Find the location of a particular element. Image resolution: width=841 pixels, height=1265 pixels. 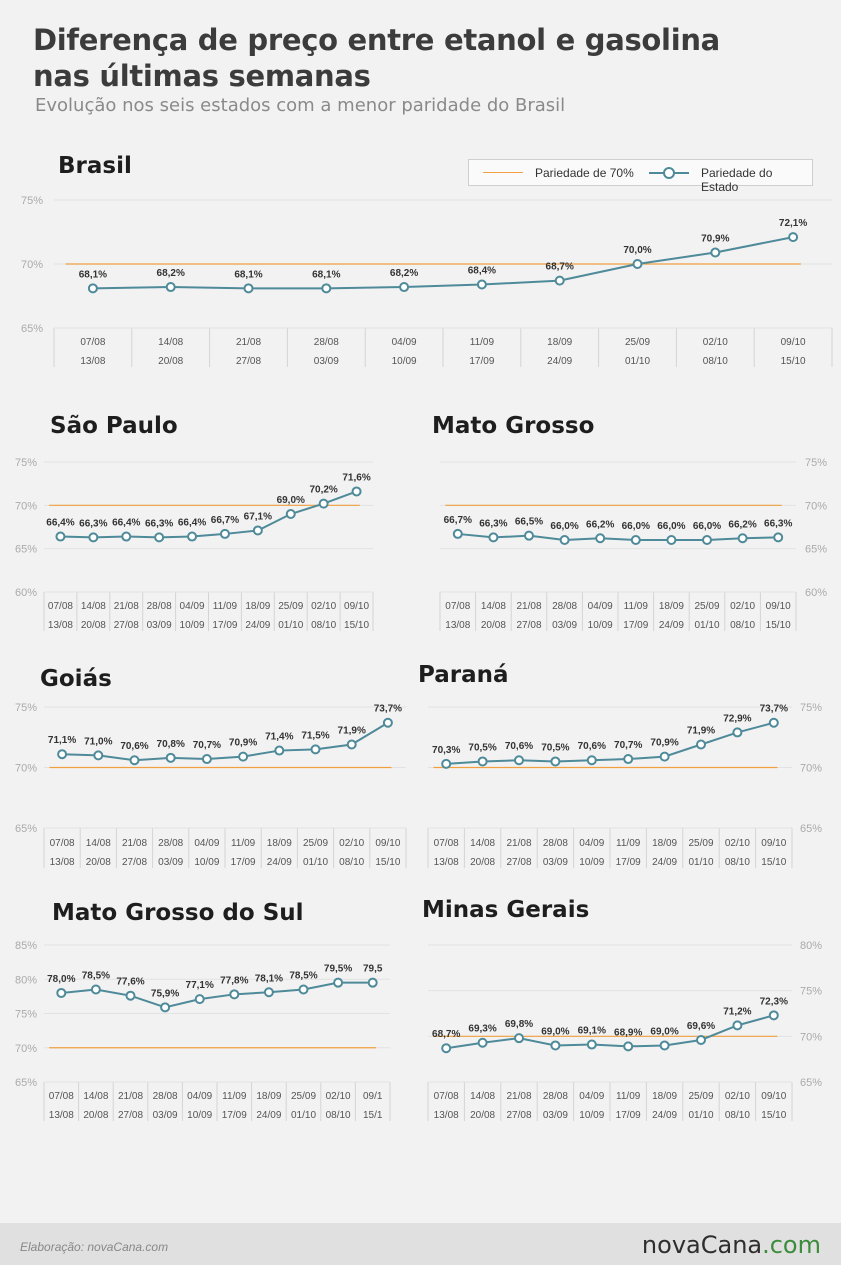

sao-paulo-ytick-label: 65% is located at coordinates (26, 550).